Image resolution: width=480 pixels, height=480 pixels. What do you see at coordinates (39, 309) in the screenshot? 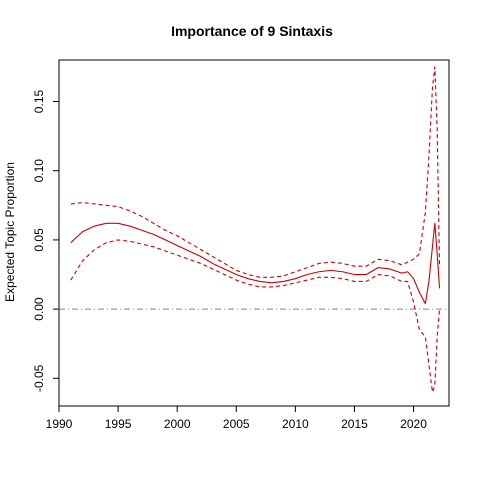
I see `y-tick-label: 0.00` at bounding box center [39, 309].